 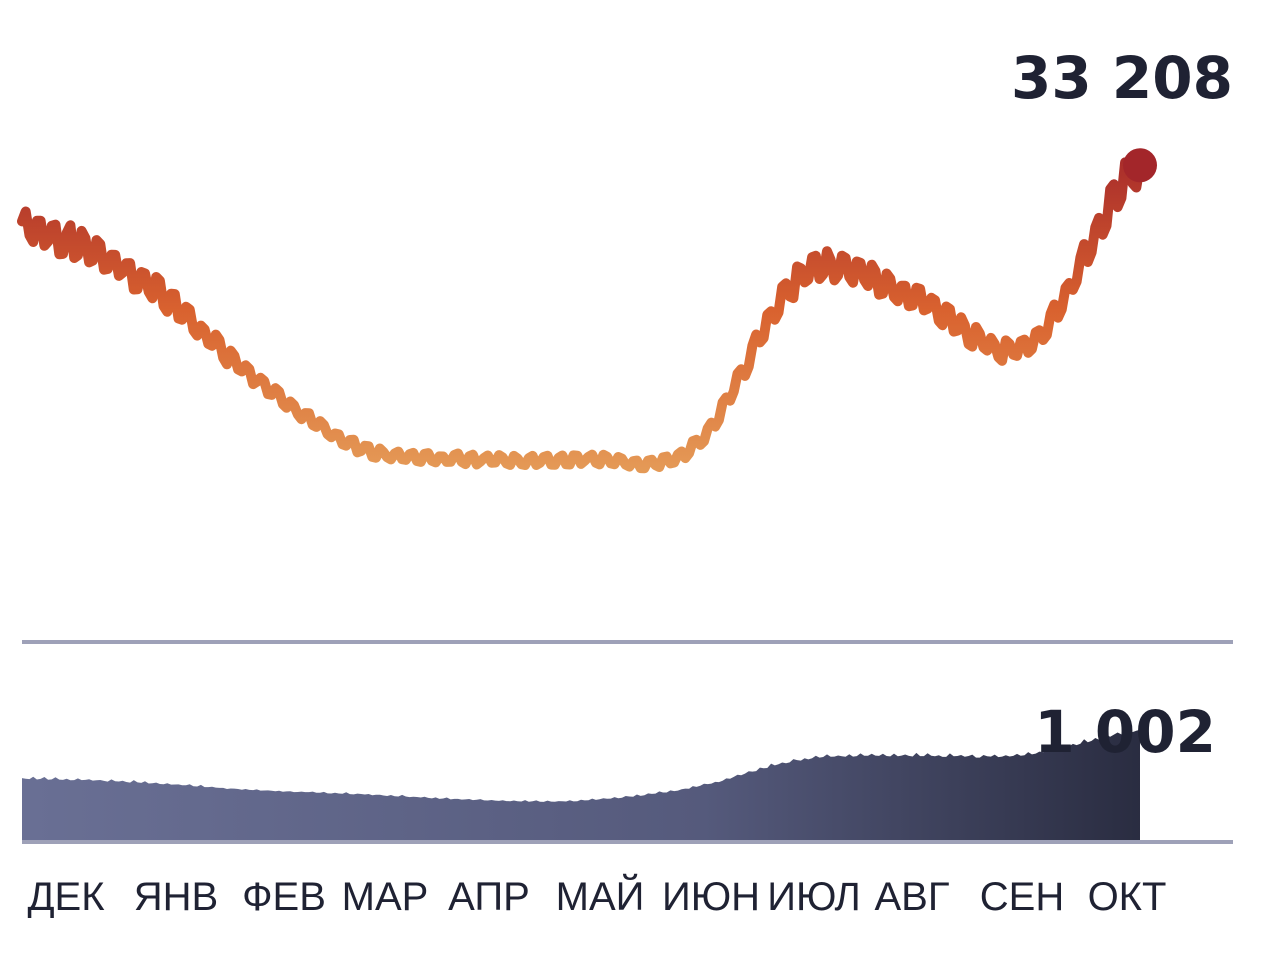 I want to click on month-label: ФЕВ, so click(x=284, y=897).